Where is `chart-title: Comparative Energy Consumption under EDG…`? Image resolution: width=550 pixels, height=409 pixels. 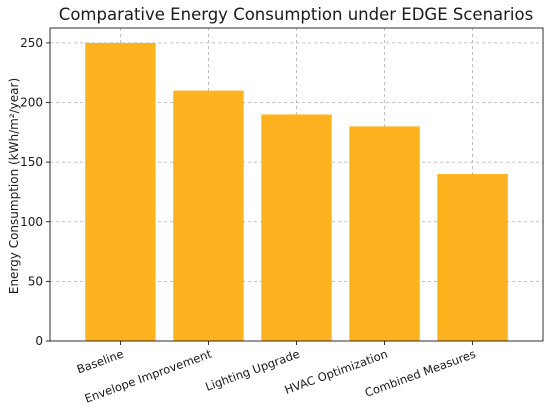 chart-title: Comparative Energy Consumption under EDG… is located at coordinates (296, 14).